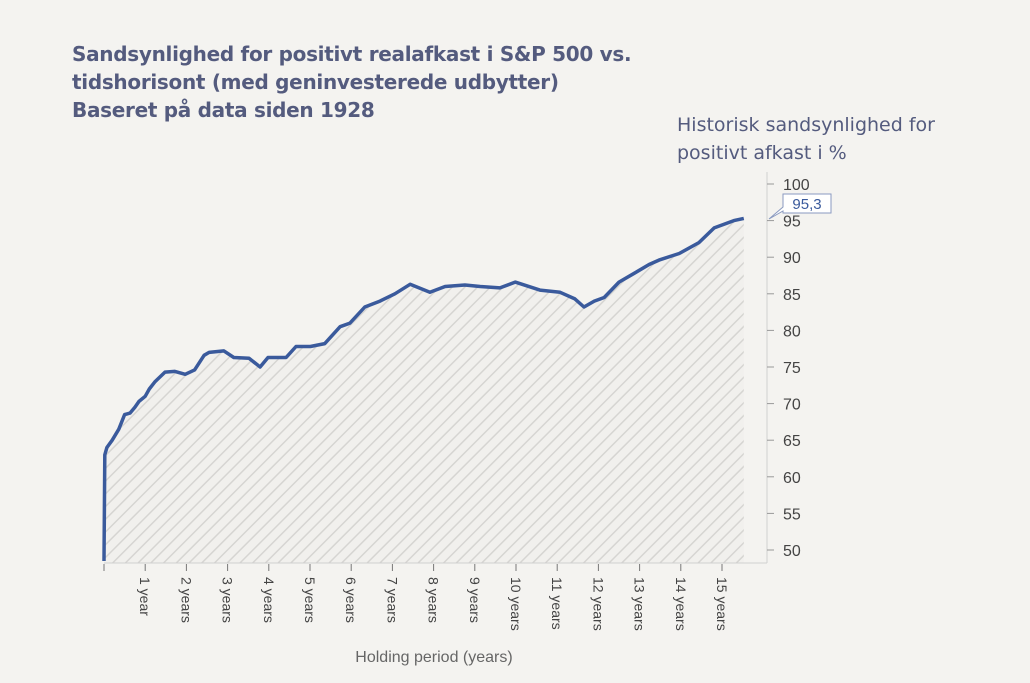  I want to click on x-tick-label: 5 years, so click(310, 600).